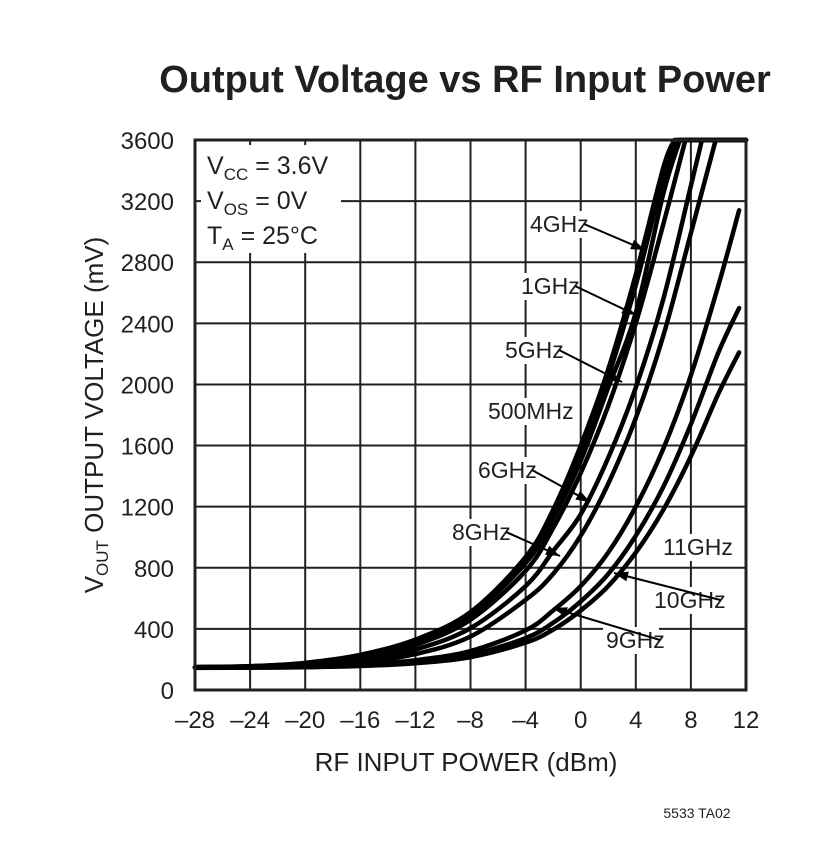 Image resolution: width=840 pixels, height=842 pixels. I want to click on y-tick-label: 2800, so click(147, 263).